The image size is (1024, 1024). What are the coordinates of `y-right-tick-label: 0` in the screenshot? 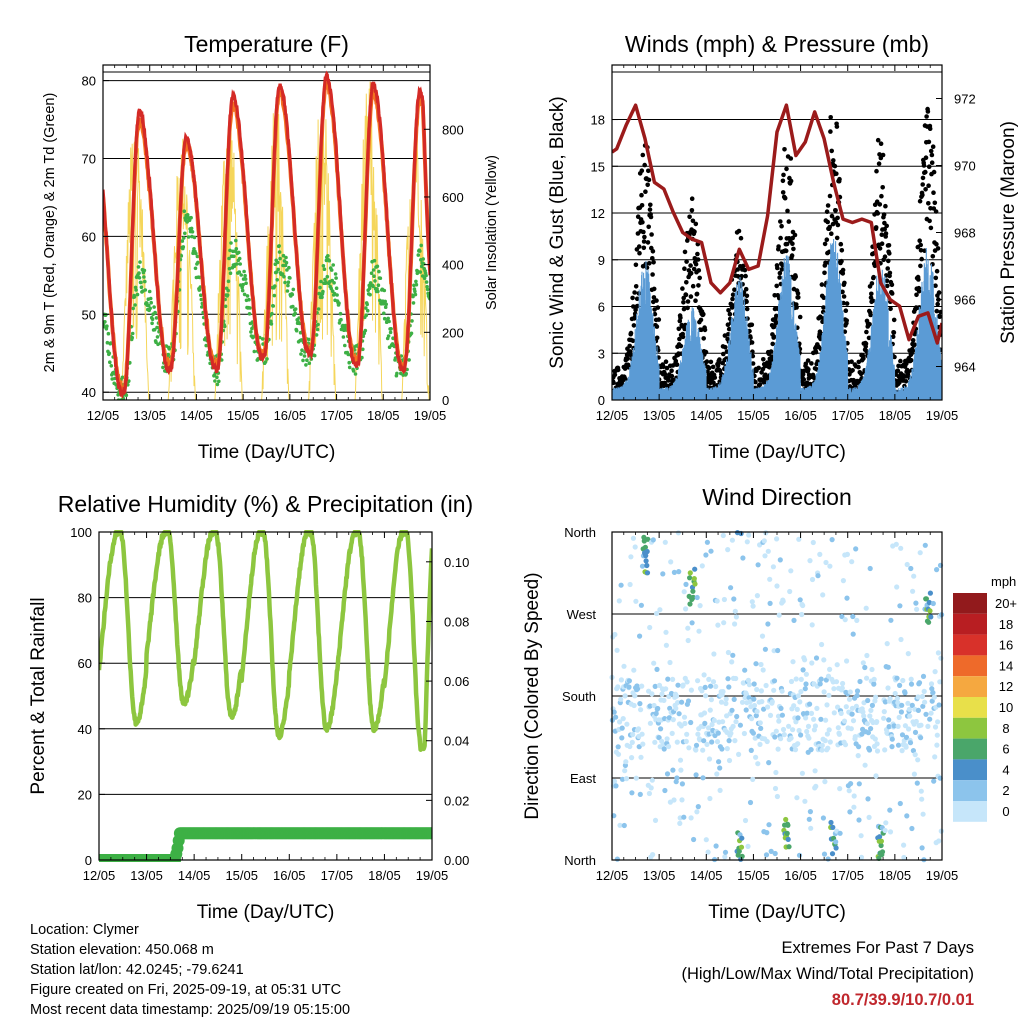 It's located at (445, 400).